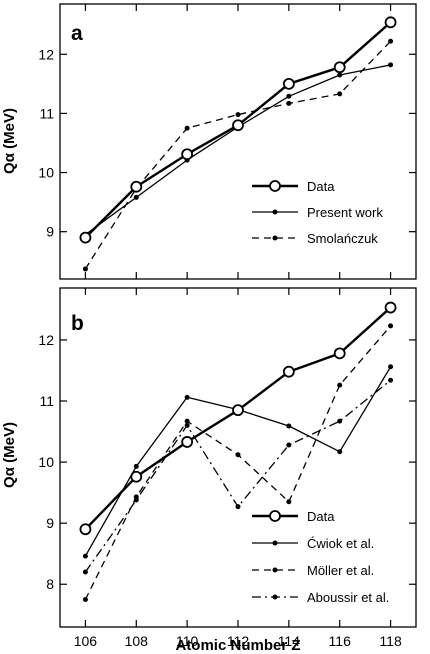 The height and width of the screenshot is (654, 430). What do you see at coordinates (50, 584) in the screenshot?
I see `panel-b-ytick-label: 8` at bounding box center [50, 584].